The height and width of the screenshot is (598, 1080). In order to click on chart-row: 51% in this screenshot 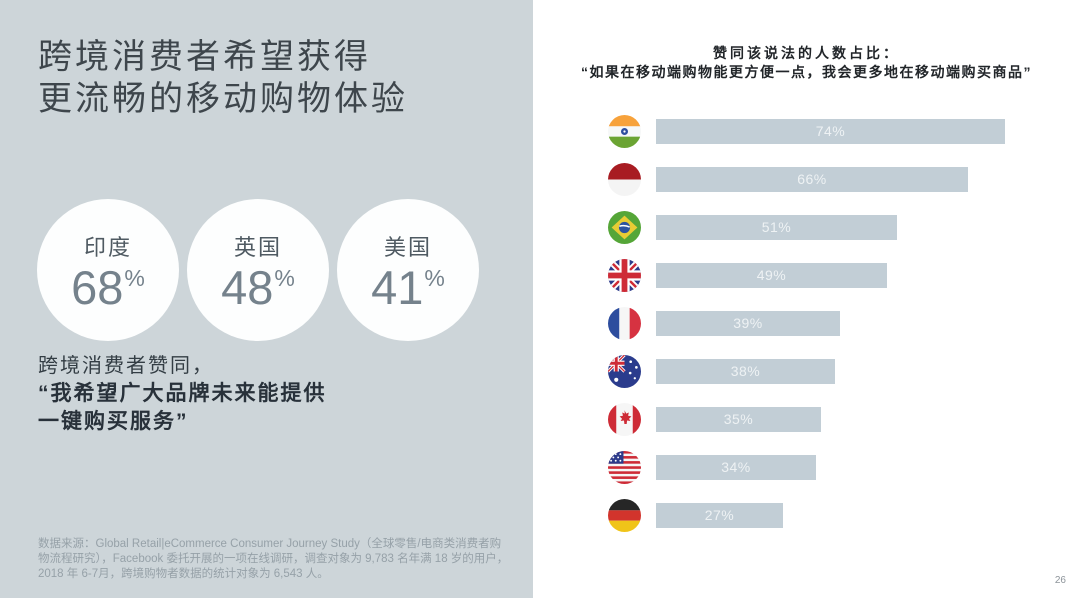, I will do `click(806, 227)`.